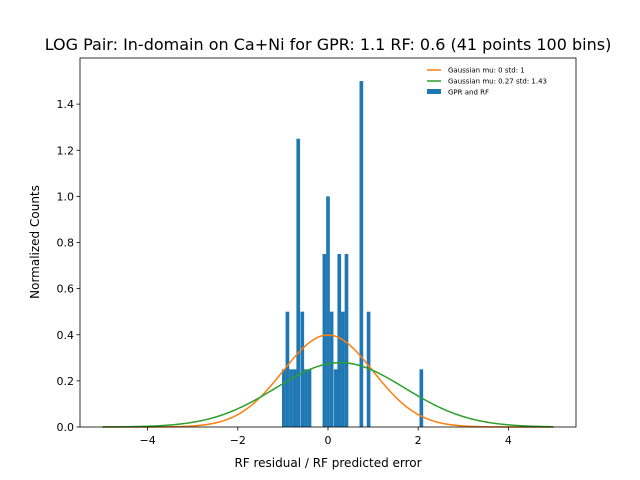 Image resolution: width=640 pixels, height=480 pixels. Describe the element at coordinates (66, 196) in the screenshot. I see `y-tick-label-5: 1.0` at that location.